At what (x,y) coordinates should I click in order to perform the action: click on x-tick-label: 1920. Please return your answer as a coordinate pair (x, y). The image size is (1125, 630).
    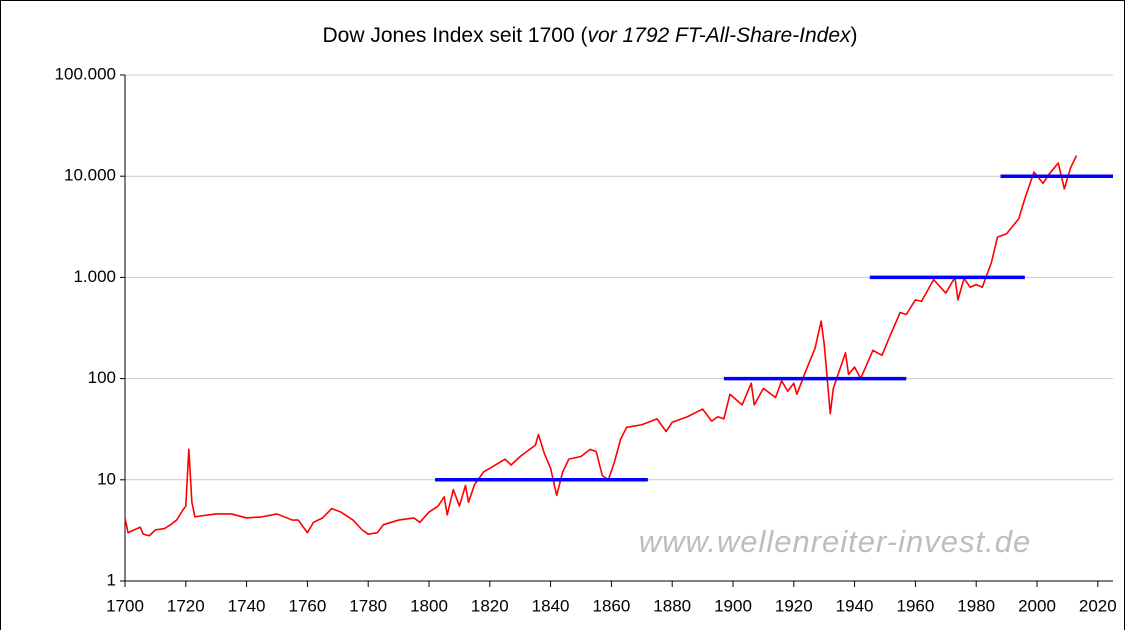
    Looking at the image, I should click on (794, 605).